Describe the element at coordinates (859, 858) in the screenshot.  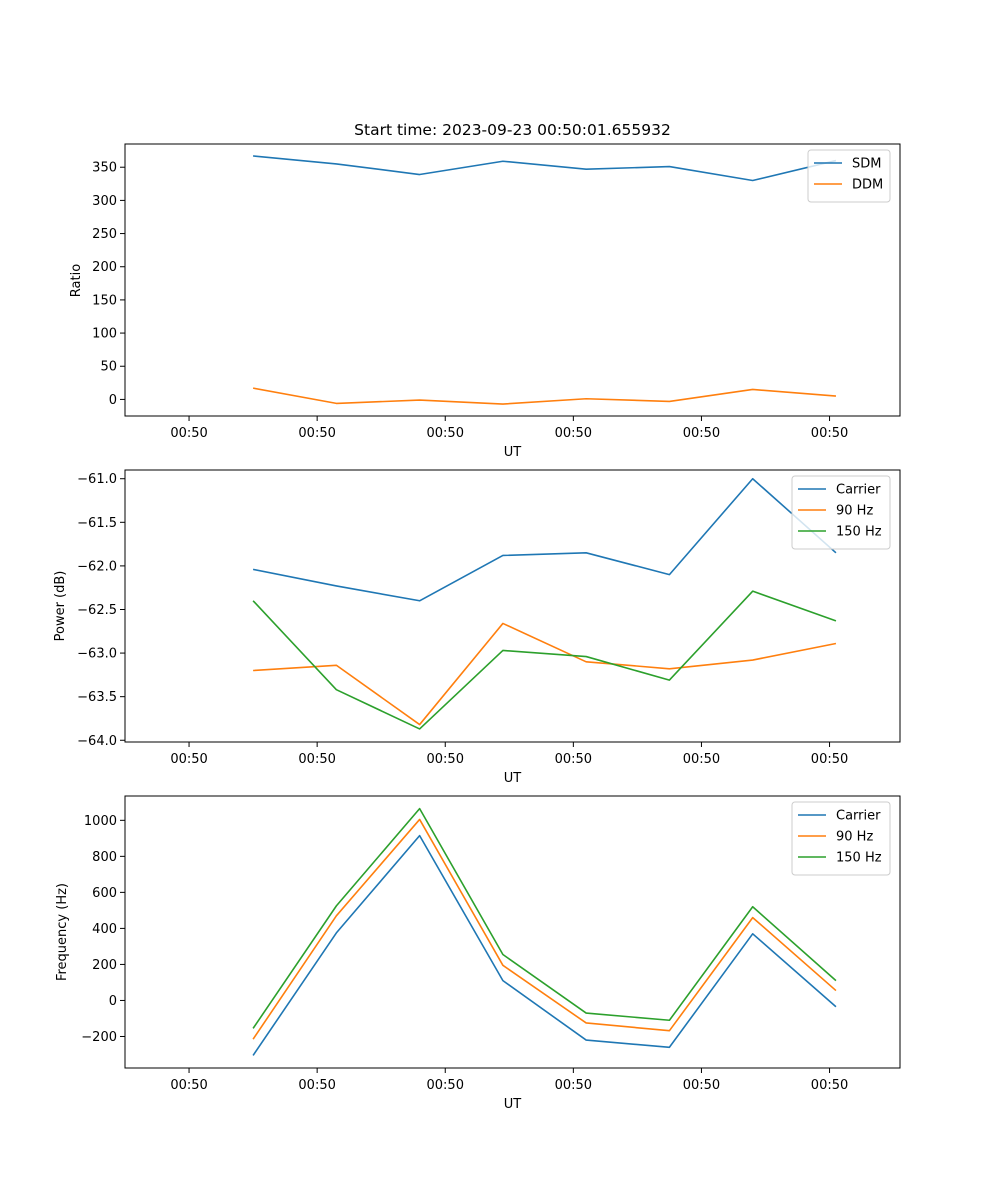
I see `frequency-legend-label: 150 Hz` at that location.